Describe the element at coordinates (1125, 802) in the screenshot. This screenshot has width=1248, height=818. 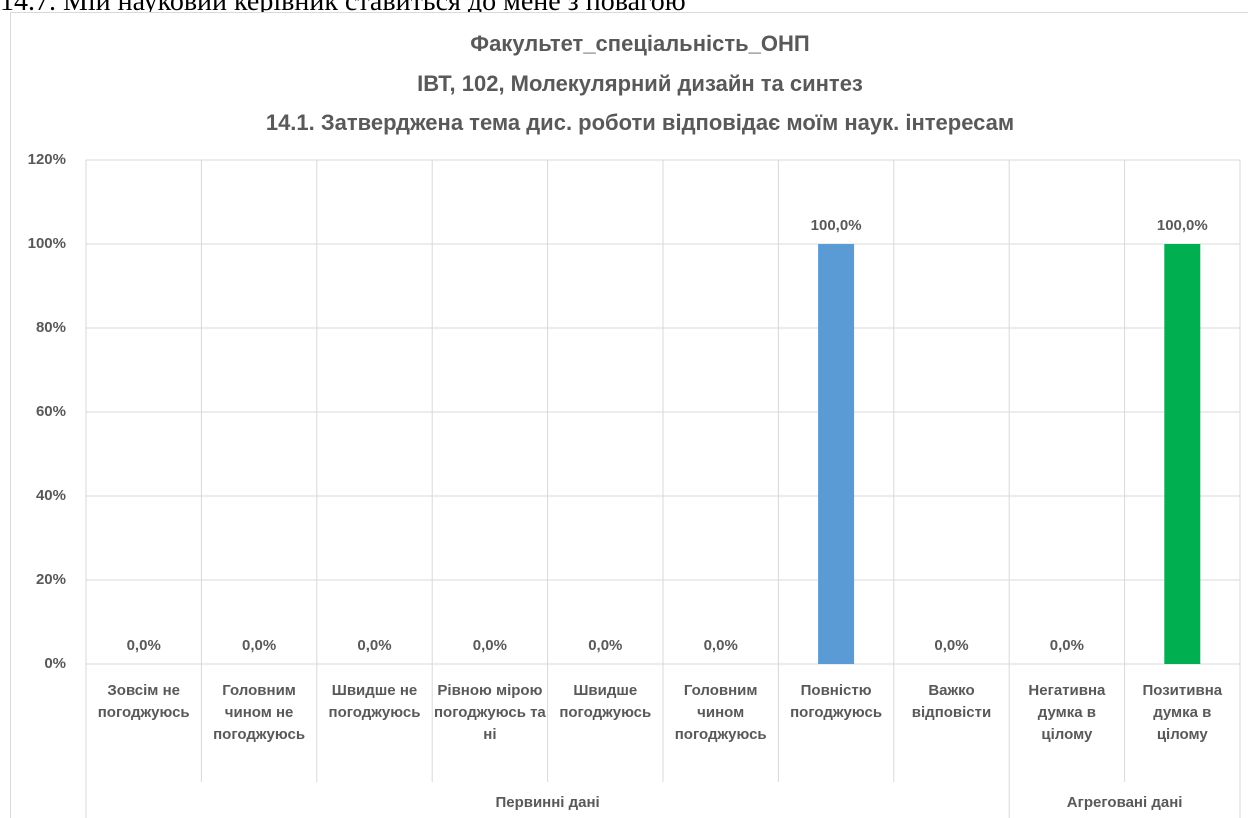
I see `group-label: Агреговані дані` at that location.